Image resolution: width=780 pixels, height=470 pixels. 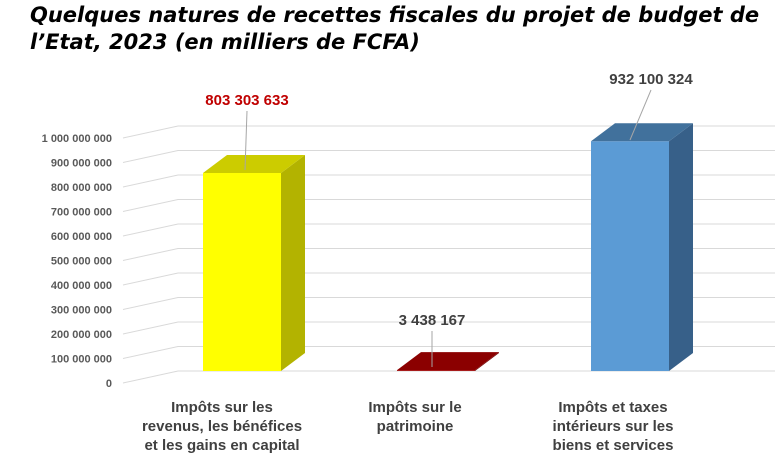 What do you see at coordinates (432, 320) in the screenshot?
I see `data-label: 3 438 167` at bounding box center [432, 320].